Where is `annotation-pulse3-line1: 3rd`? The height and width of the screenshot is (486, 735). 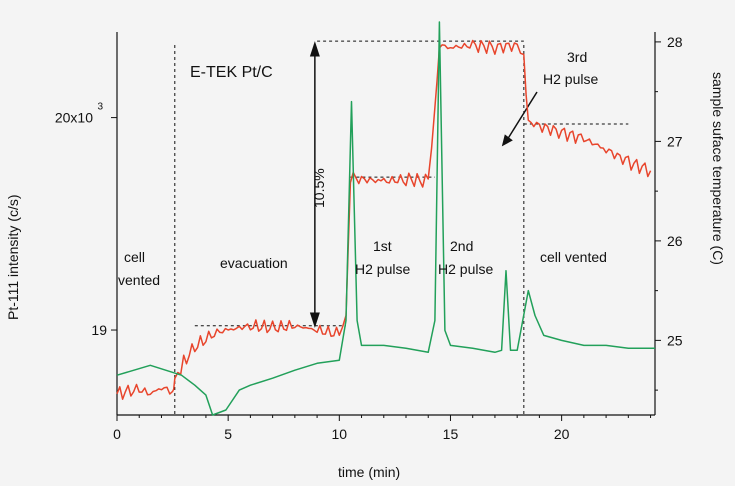
annotation-pulse3-line1: 3rd is located at coordinates (577, 57).